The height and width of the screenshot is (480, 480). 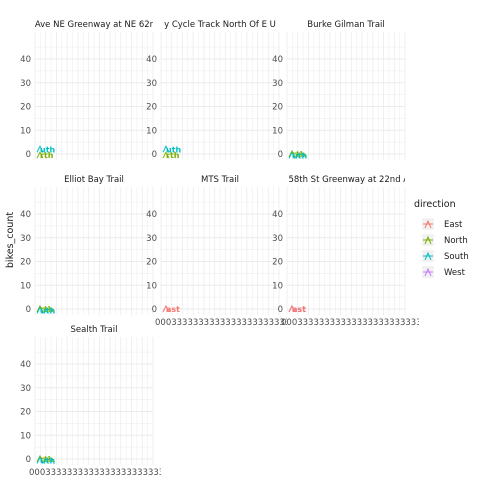 What do you see at coordinates (456, 257) in the screenshot?
I see `legend-label: South` at bounding box center [456, 257].